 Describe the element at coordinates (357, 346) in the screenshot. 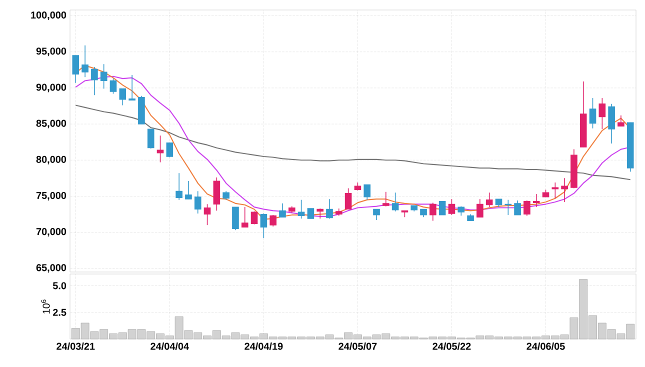

I see `x-tick-label: 24/05/07` at that location.